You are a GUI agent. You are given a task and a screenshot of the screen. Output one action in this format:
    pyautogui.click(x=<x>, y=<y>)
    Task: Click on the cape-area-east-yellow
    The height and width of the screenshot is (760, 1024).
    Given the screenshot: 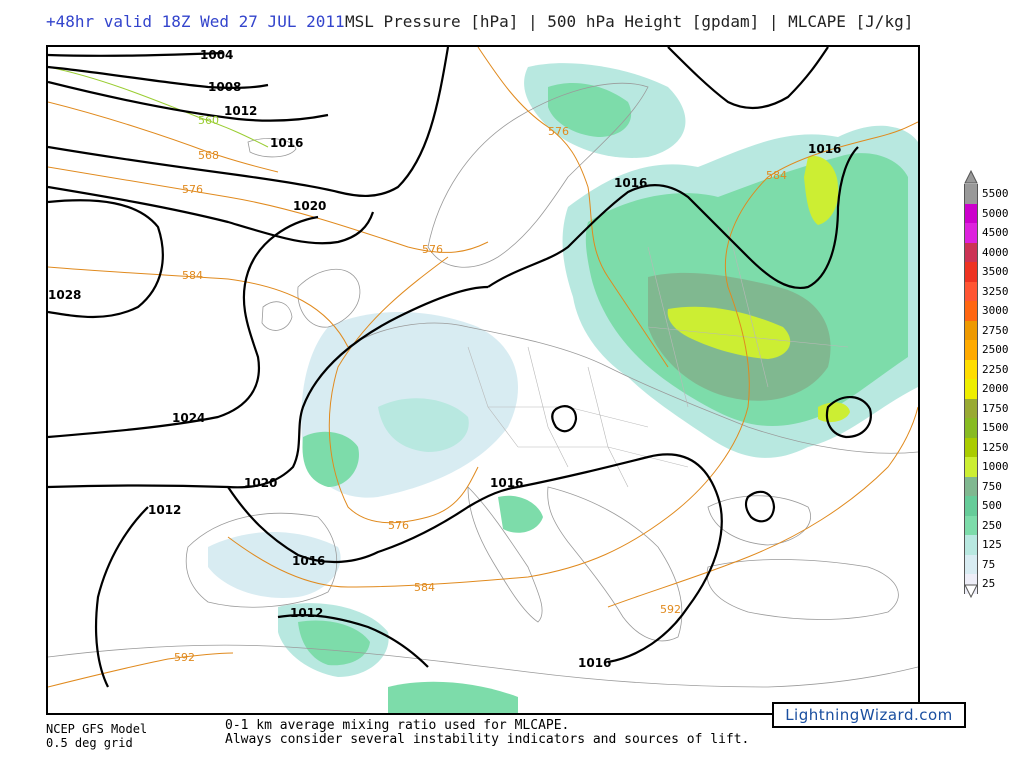 What is the action you would take?
    pyautogui.click(x=729, y=332)
    